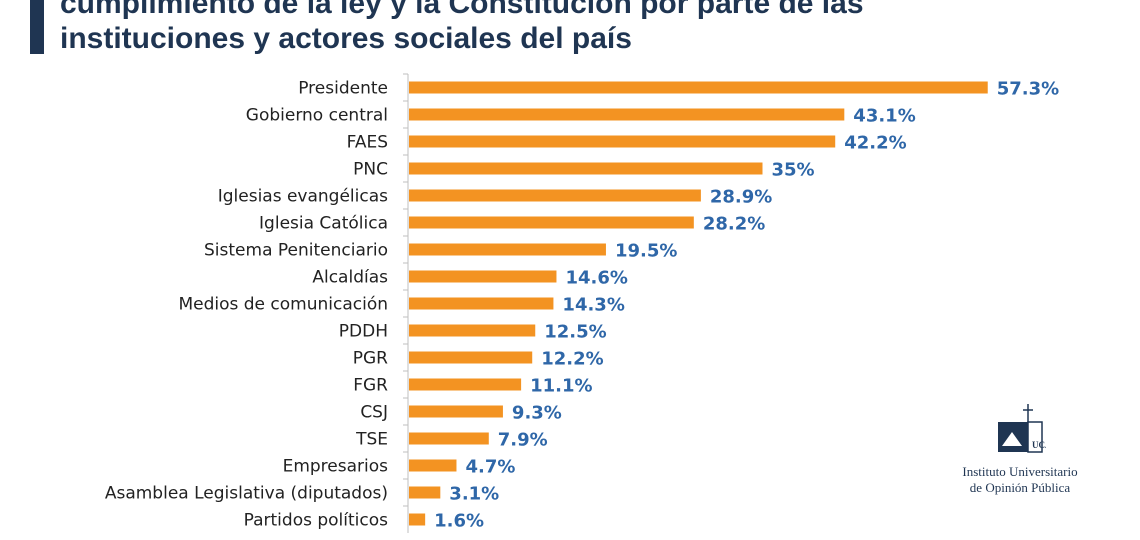 This screenshot has height=540, width=1140. Describe the element at coordinates (37, 27) in the screenshot. I see `title-accent-bar` at that location.